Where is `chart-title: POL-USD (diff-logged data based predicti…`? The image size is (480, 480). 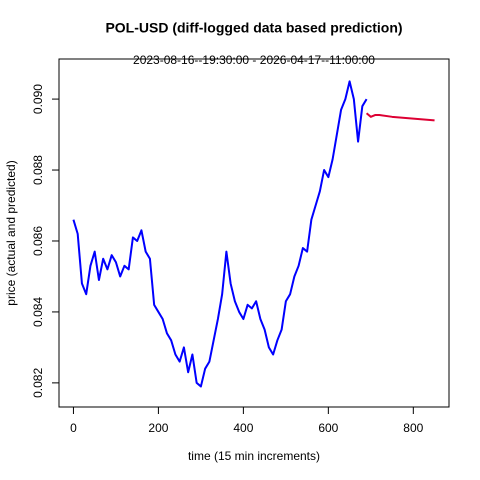
chart-title: POL-USD (diff-logged data based predicti… is located at coordinates (253, 28).